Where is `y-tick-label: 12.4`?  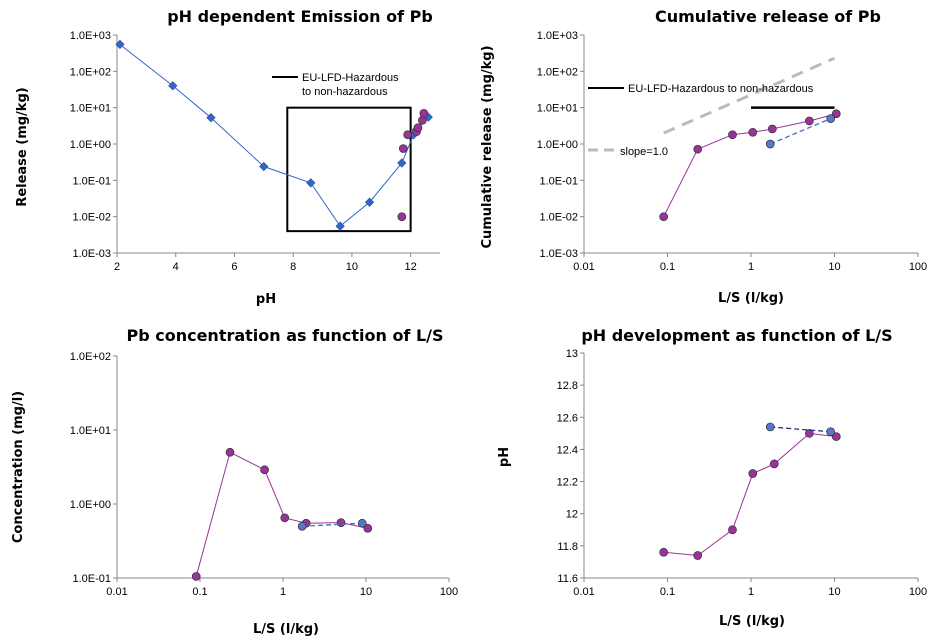 y-tick-label: 12.4 is located at coordinates (567, 450).